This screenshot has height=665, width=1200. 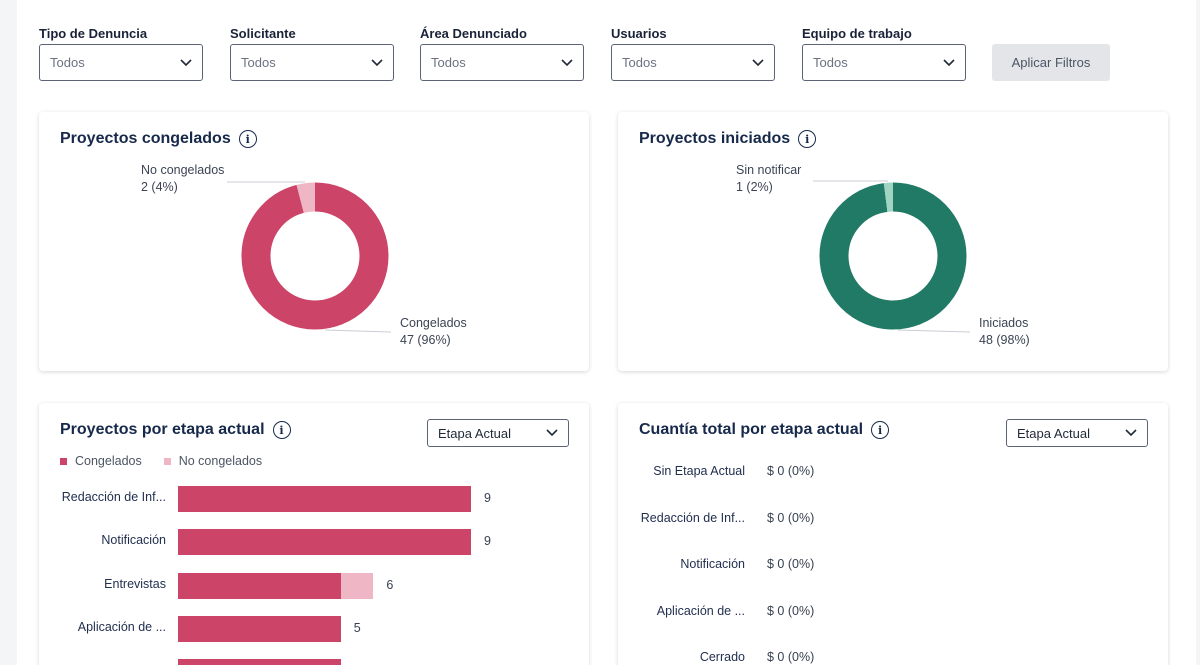 I want to click on legend-item-congelados: Congelados, so click(x=101, y=461).